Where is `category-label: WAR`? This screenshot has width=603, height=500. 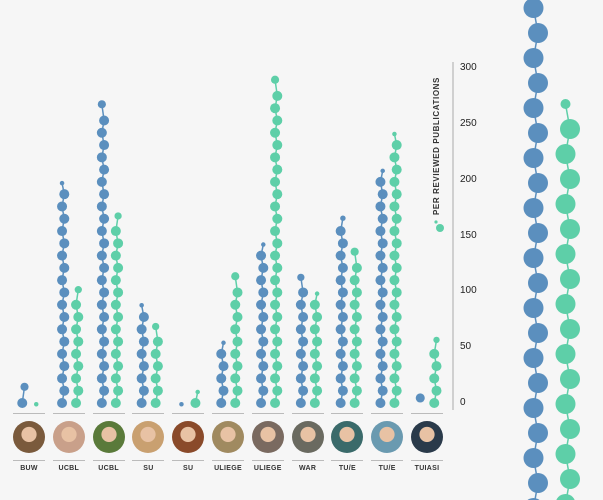
category-label: WAR is located at coordinates (307, 468).